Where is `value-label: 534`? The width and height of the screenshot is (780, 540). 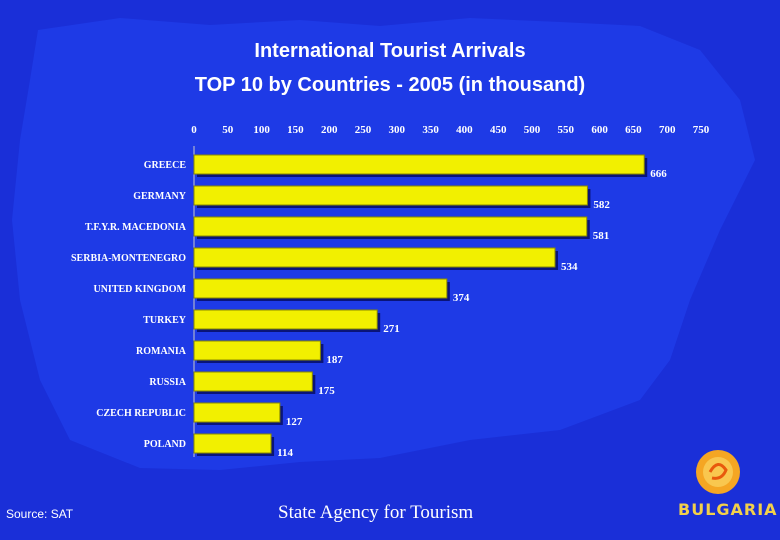 value-label: 534 is located at coordinates (569, 267).